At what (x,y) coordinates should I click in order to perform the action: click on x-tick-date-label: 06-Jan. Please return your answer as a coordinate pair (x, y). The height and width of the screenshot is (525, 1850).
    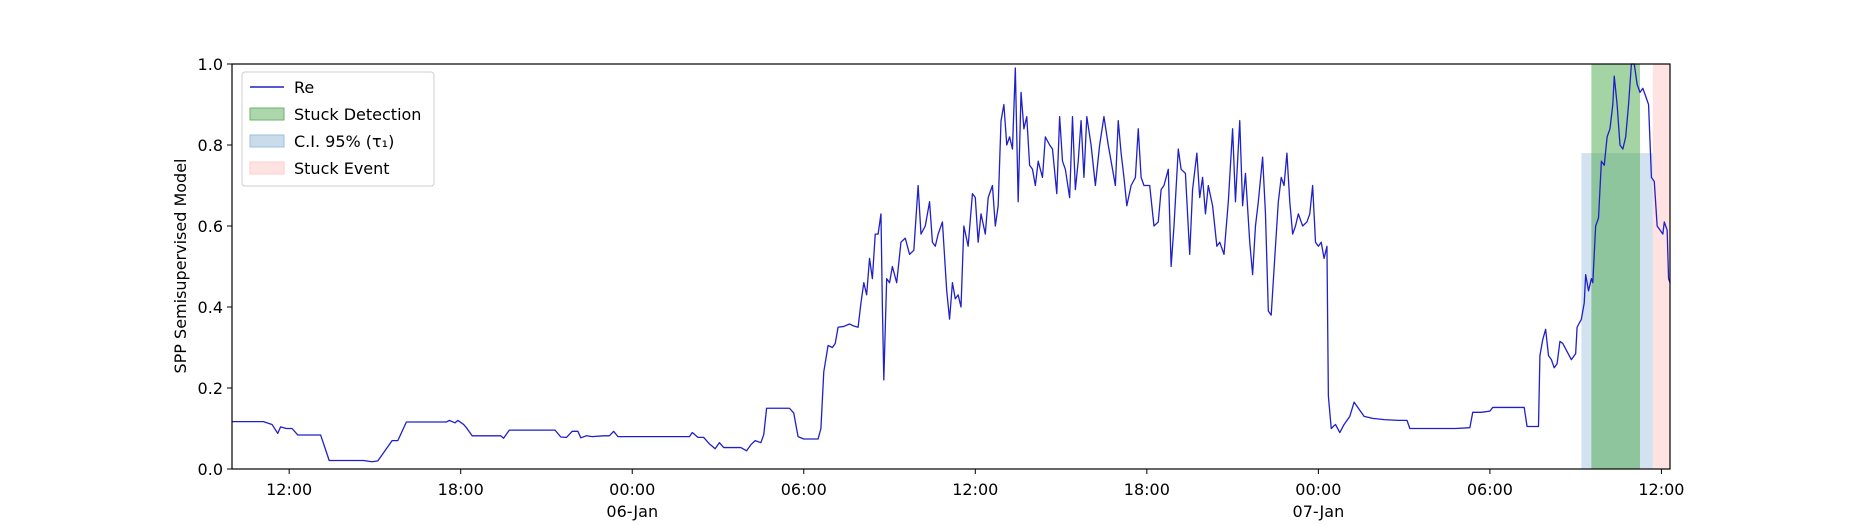
    Looking at the image, I should click on (632, 511).